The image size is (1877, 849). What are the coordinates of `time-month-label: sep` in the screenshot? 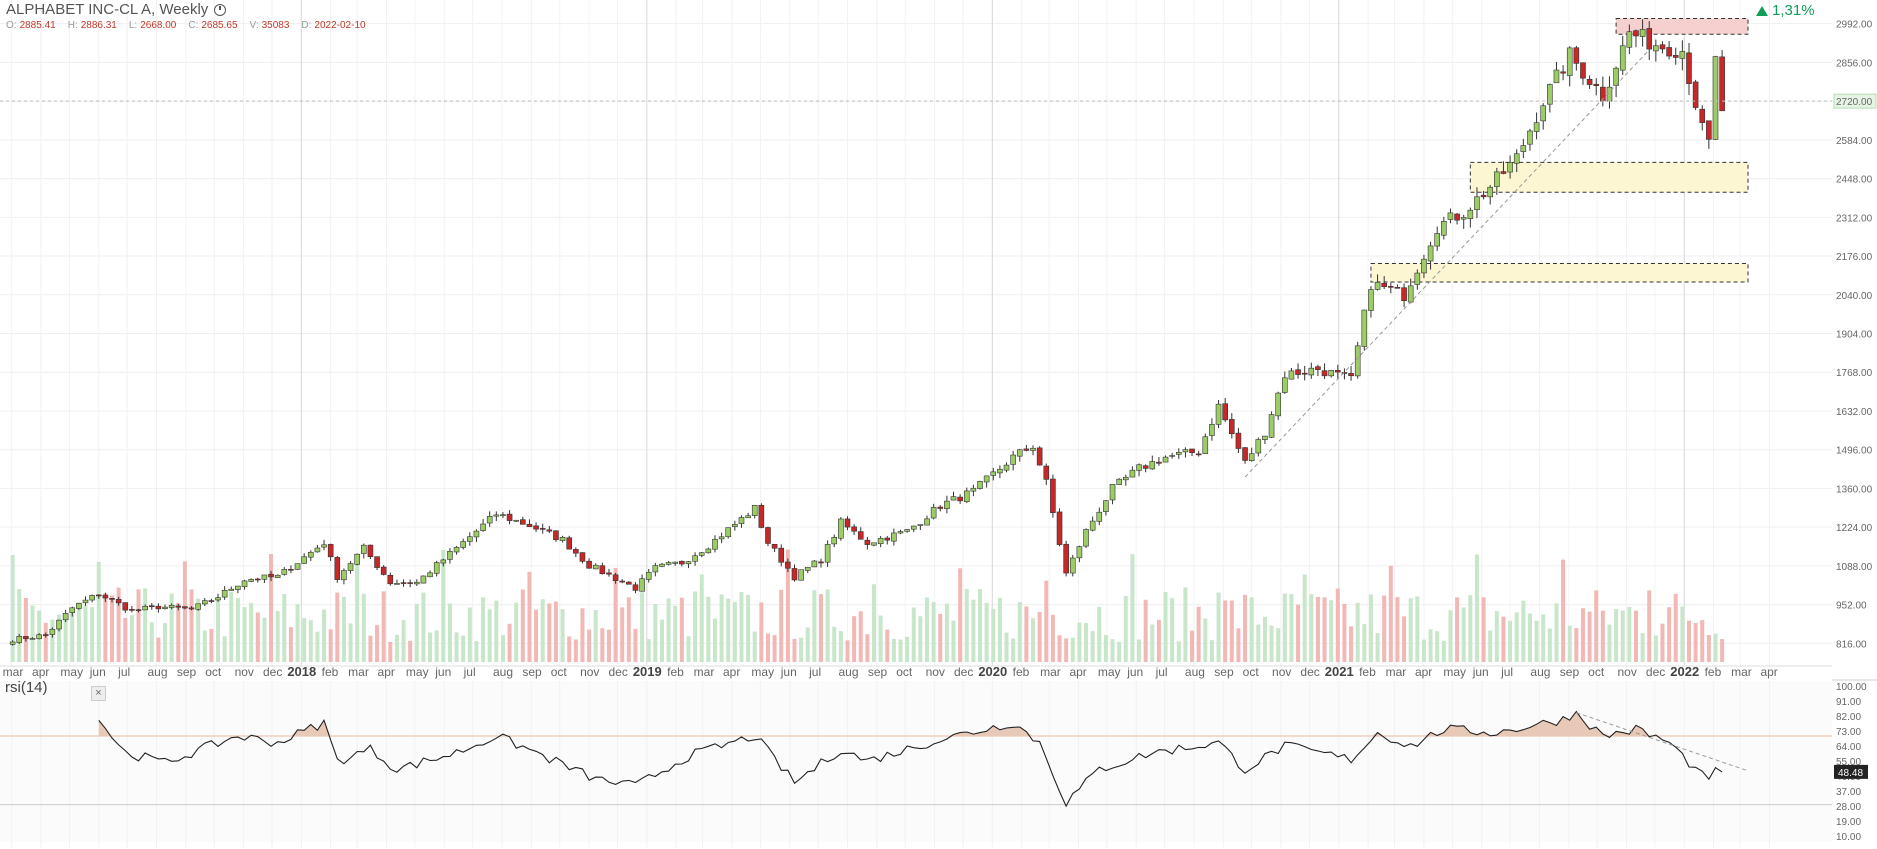 It's located at (187, 672).